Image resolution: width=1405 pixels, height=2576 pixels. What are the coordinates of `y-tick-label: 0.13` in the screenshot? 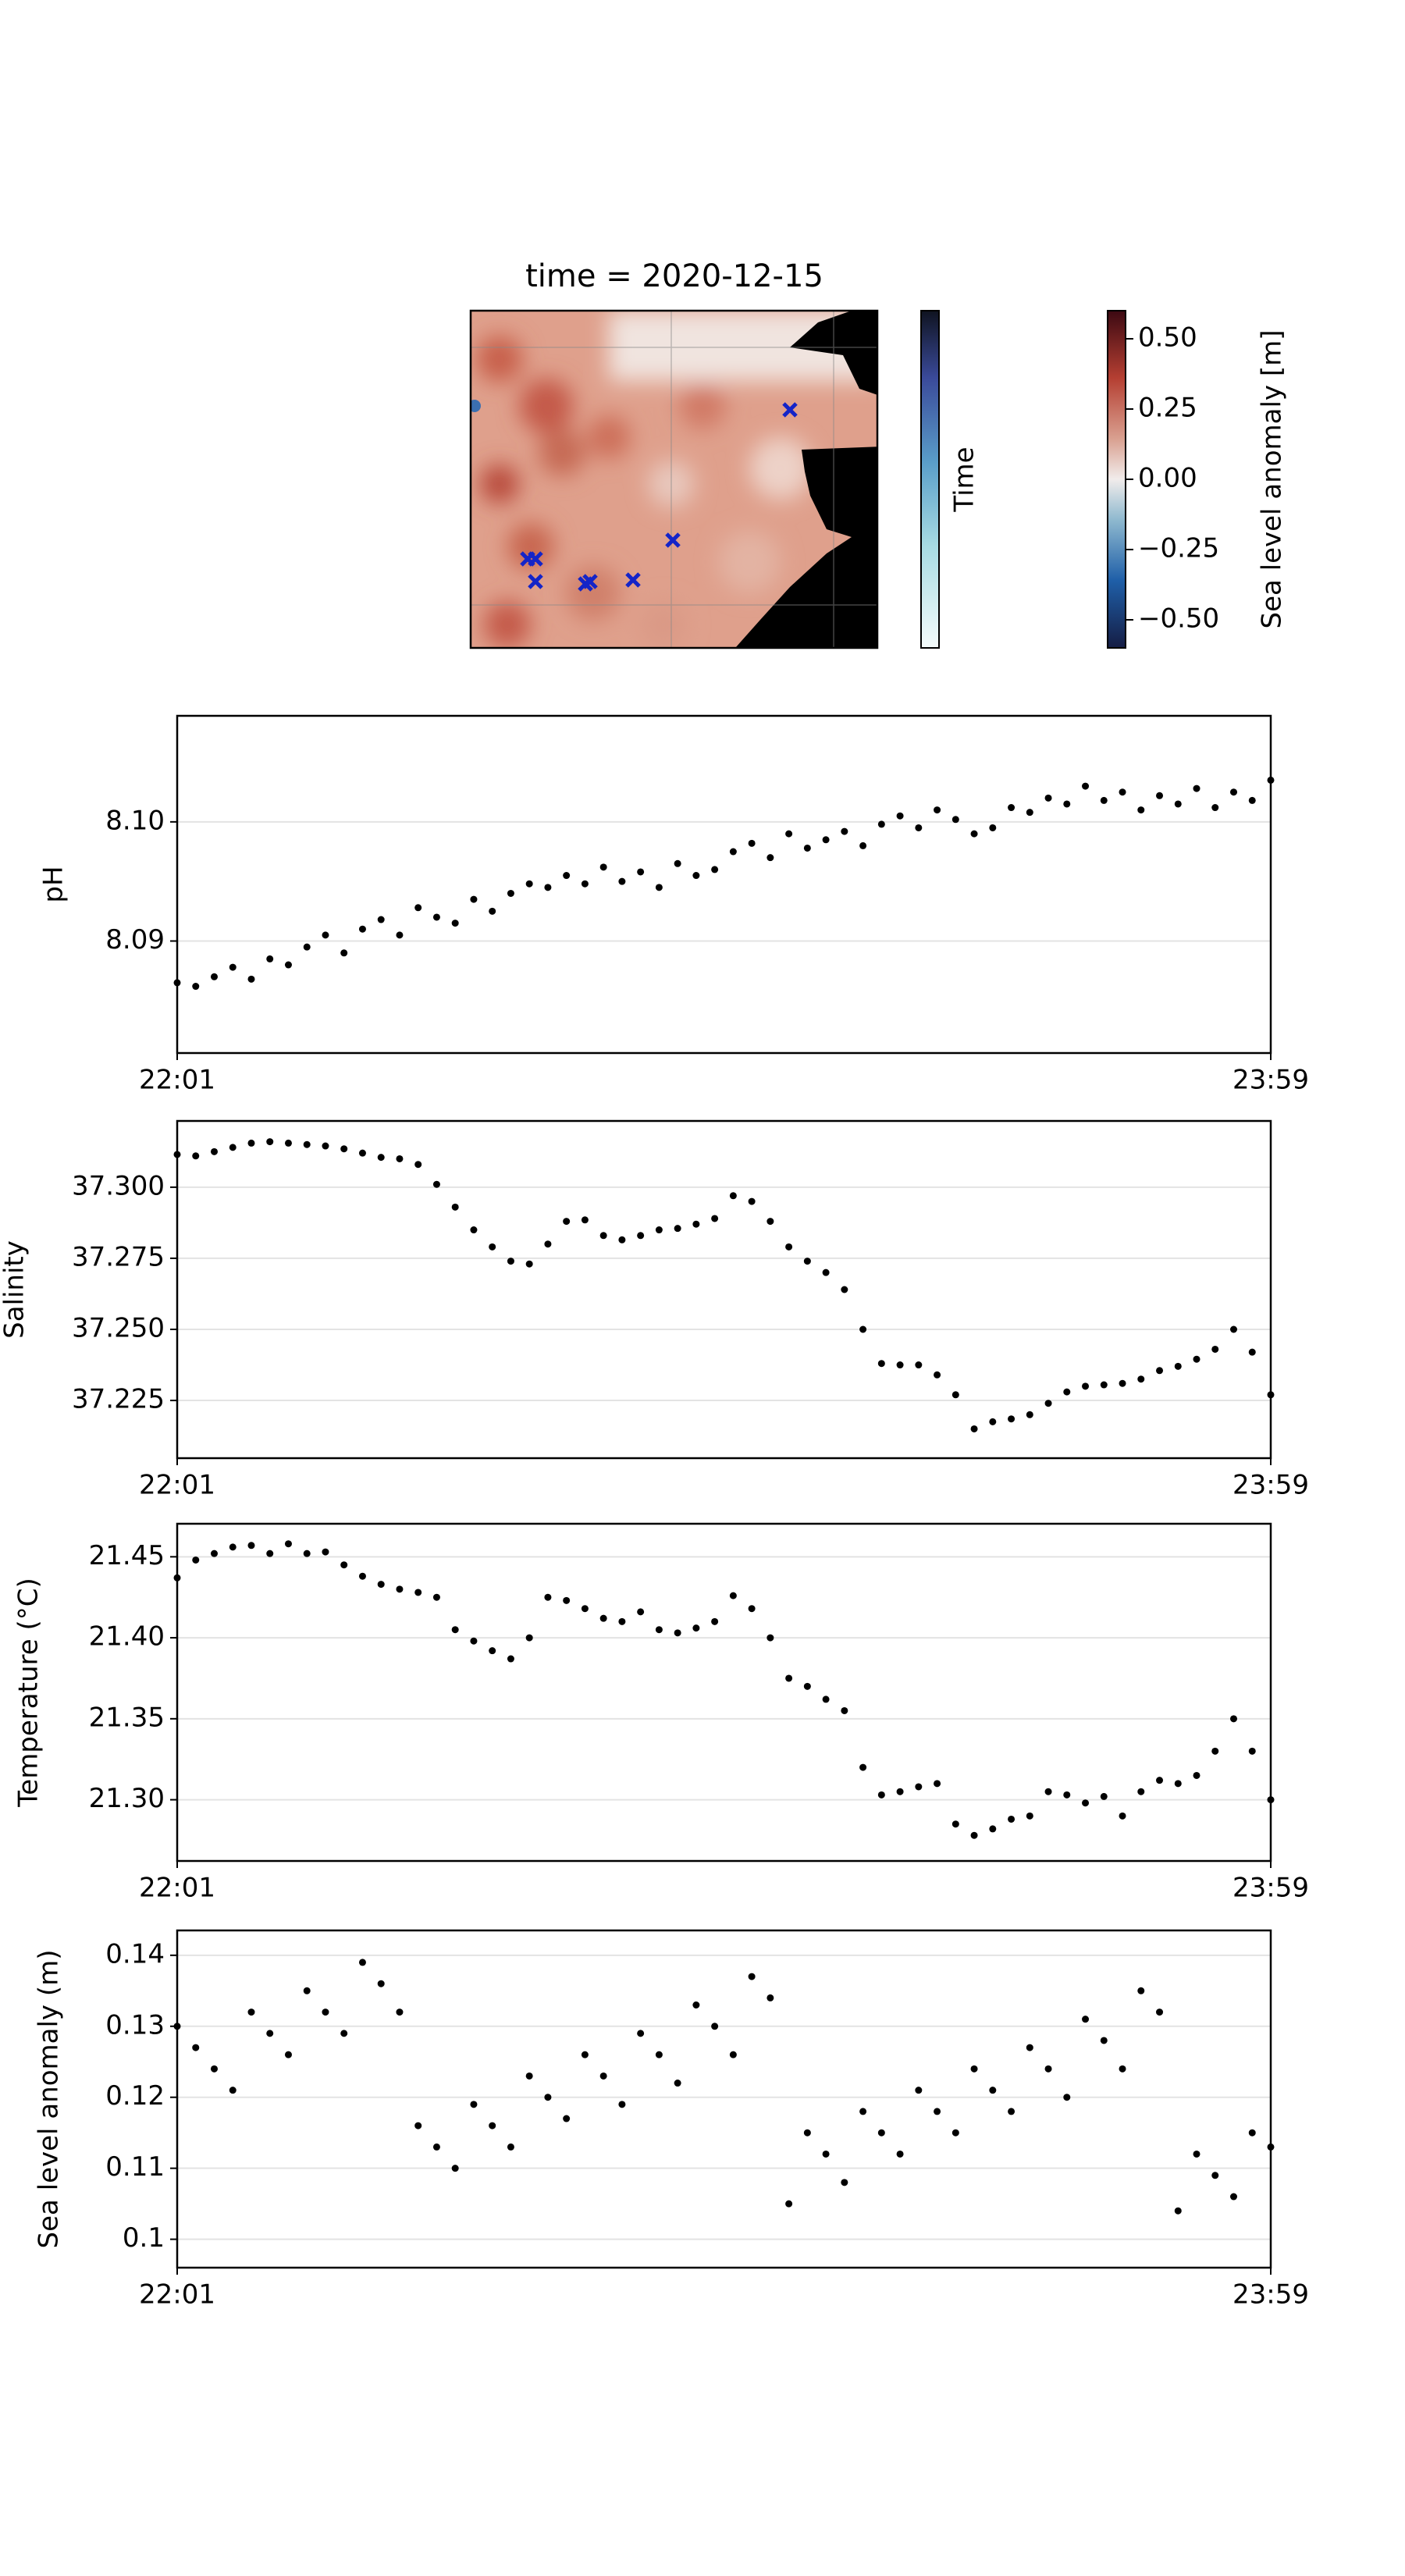 It's located at (135, 2025).